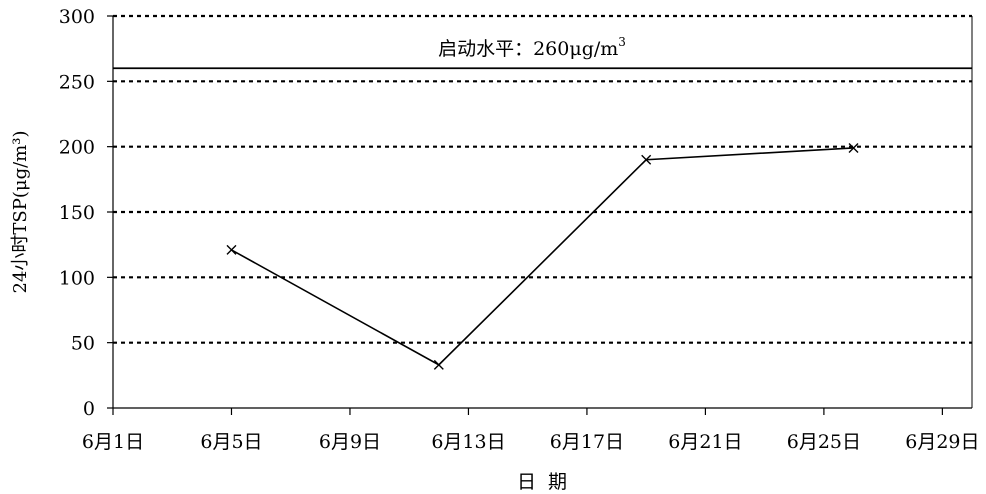 The image size is (986, 494). Describe the element at coordinates (231, 442) in the screenshot. I see `x-tick-label: 6月5日` at that location.